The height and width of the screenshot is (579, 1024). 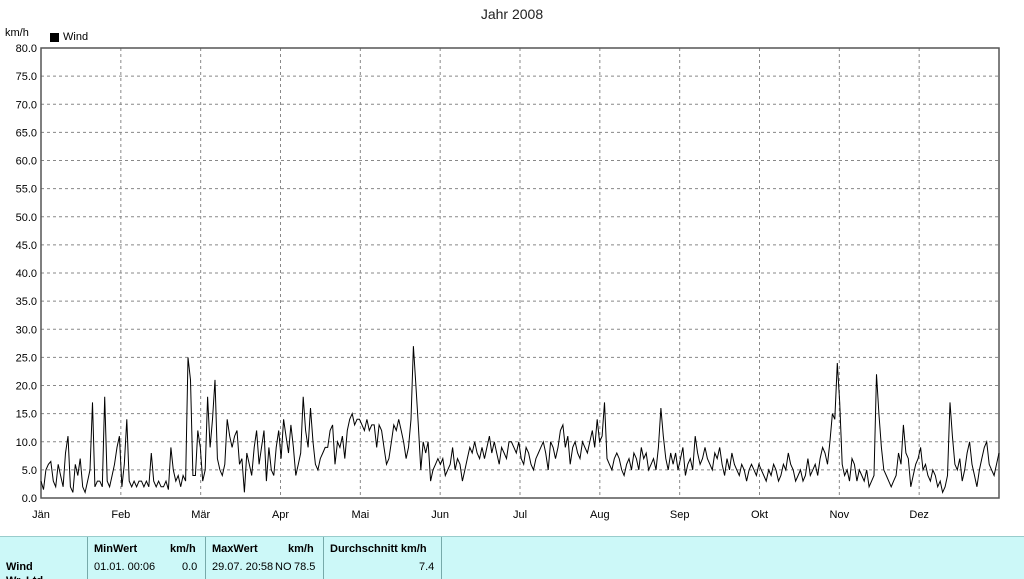 What do you see at coordinates (383, 558) in the screenshot?
I see `average-cell: Durchschnitt km/h 7.4` at bounding box center [383, 558].